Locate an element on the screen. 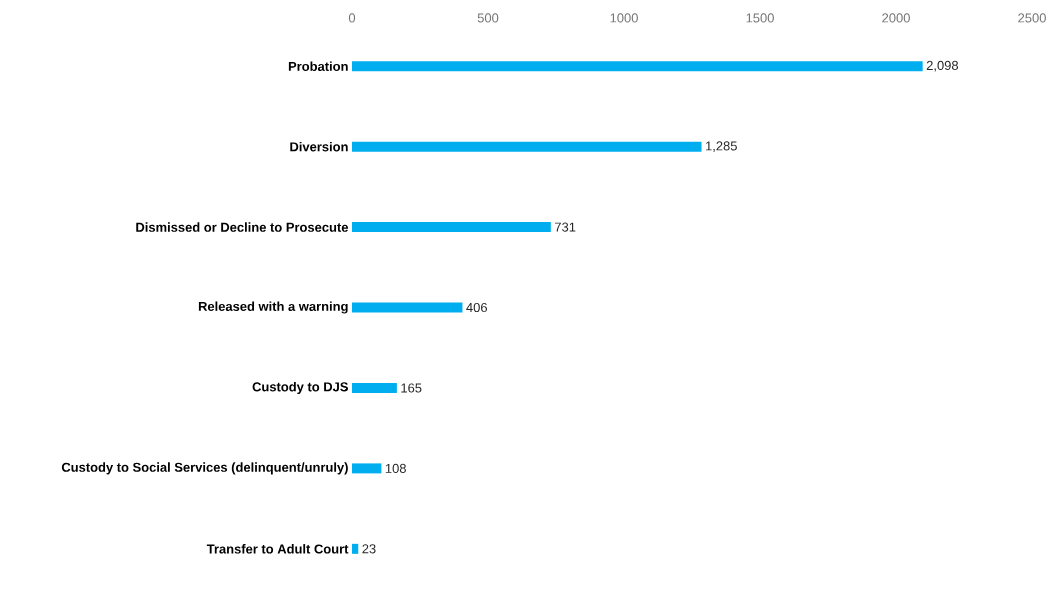 This screenshot has width=1056, height=589. data-label: 23 is located at coordinates (369, 549).